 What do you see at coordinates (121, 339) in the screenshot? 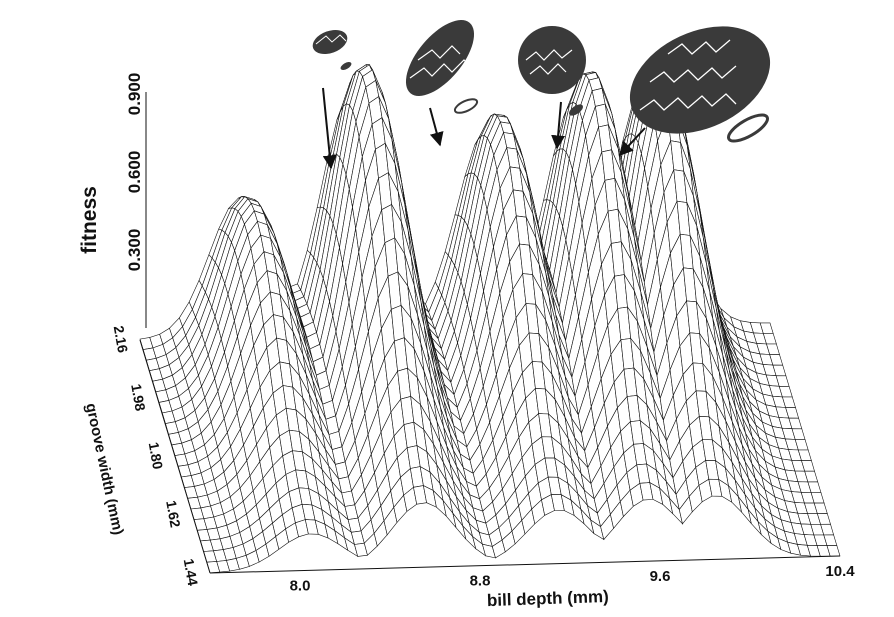
I see `y-tick-label: 2.16` at bounding box center [121, 339].